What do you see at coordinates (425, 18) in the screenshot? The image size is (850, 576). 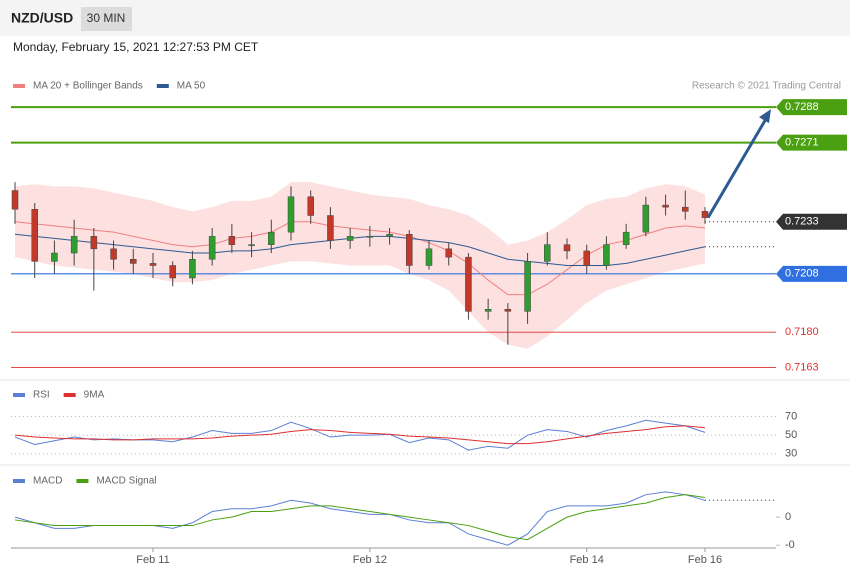 I see `header-bar` at bounding box center [425, 18].